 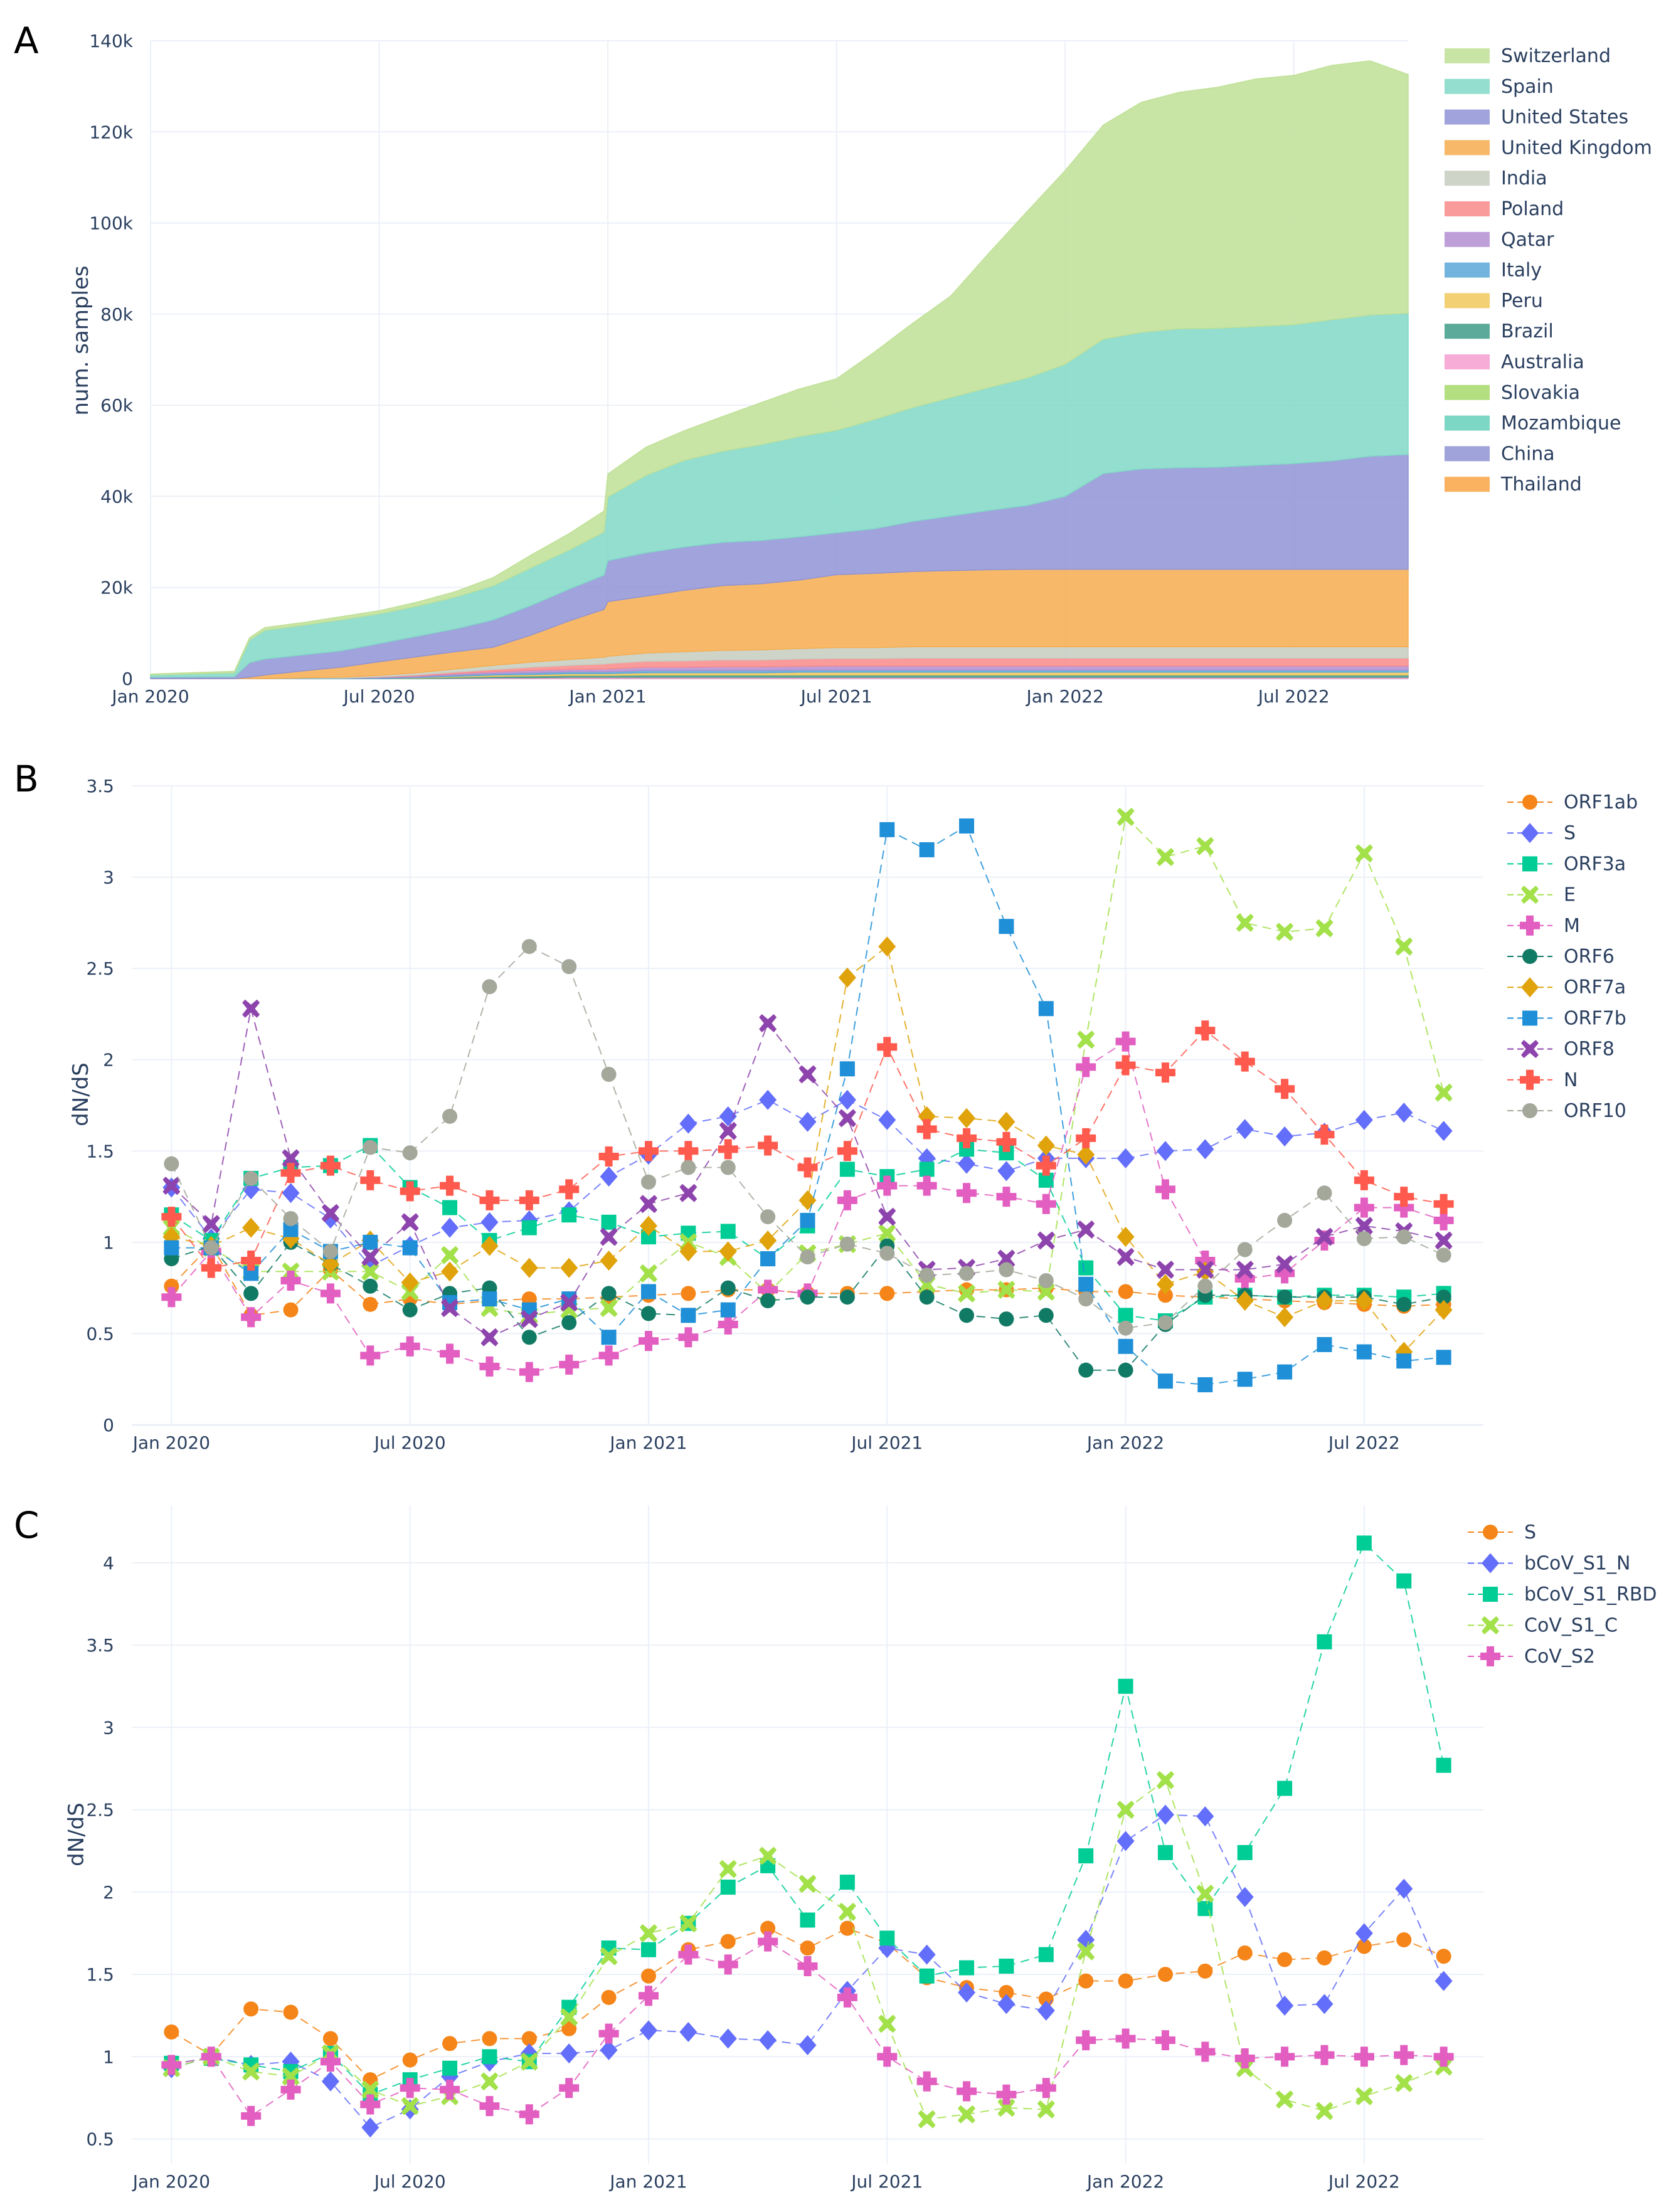 I want to click on legend-item-n: N, so click(x=1542, y=1080).